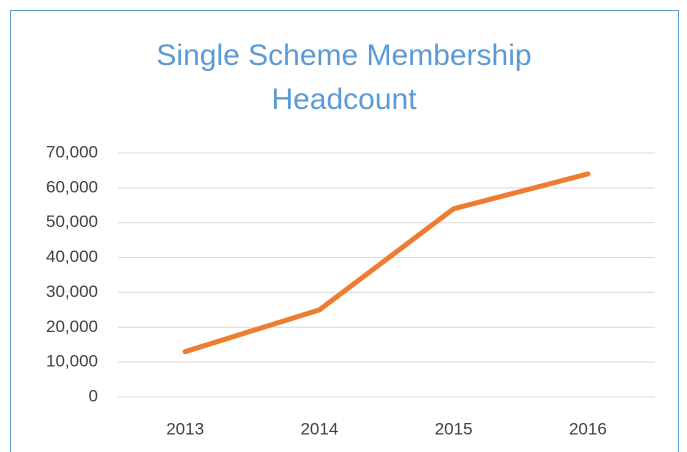 The image size is (687, 452). What do you see at coordinates (72, 151) in the screenshot?
I see `y-tick-label: 70,000` at bounding box center [72, 151].